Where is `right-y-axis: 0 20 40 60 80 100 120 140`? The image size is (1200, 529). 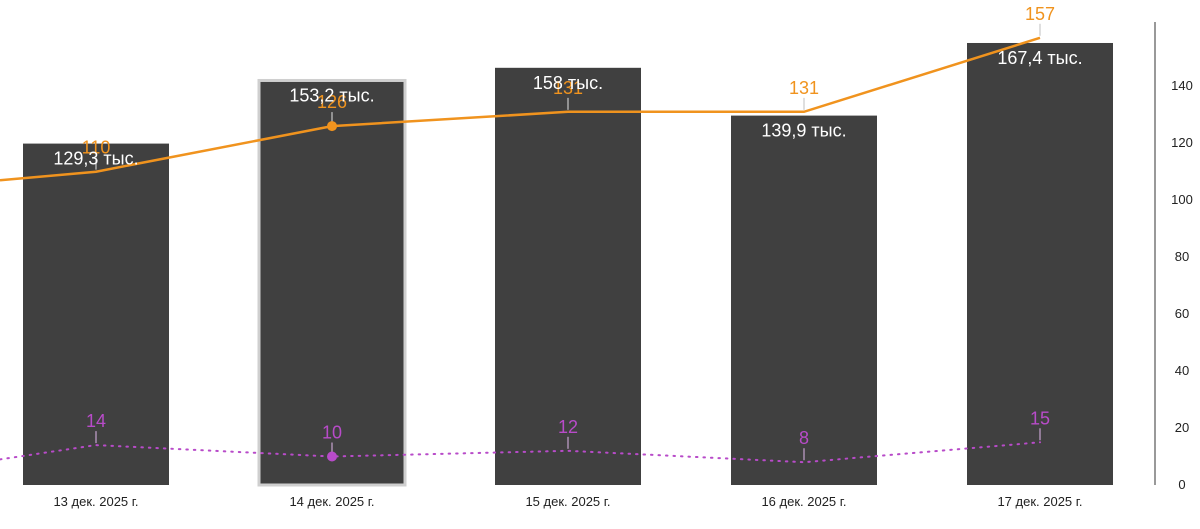
right-y-axis: 0 20 40 60 80 100 120 140 is located at coordinates (1173, 257).